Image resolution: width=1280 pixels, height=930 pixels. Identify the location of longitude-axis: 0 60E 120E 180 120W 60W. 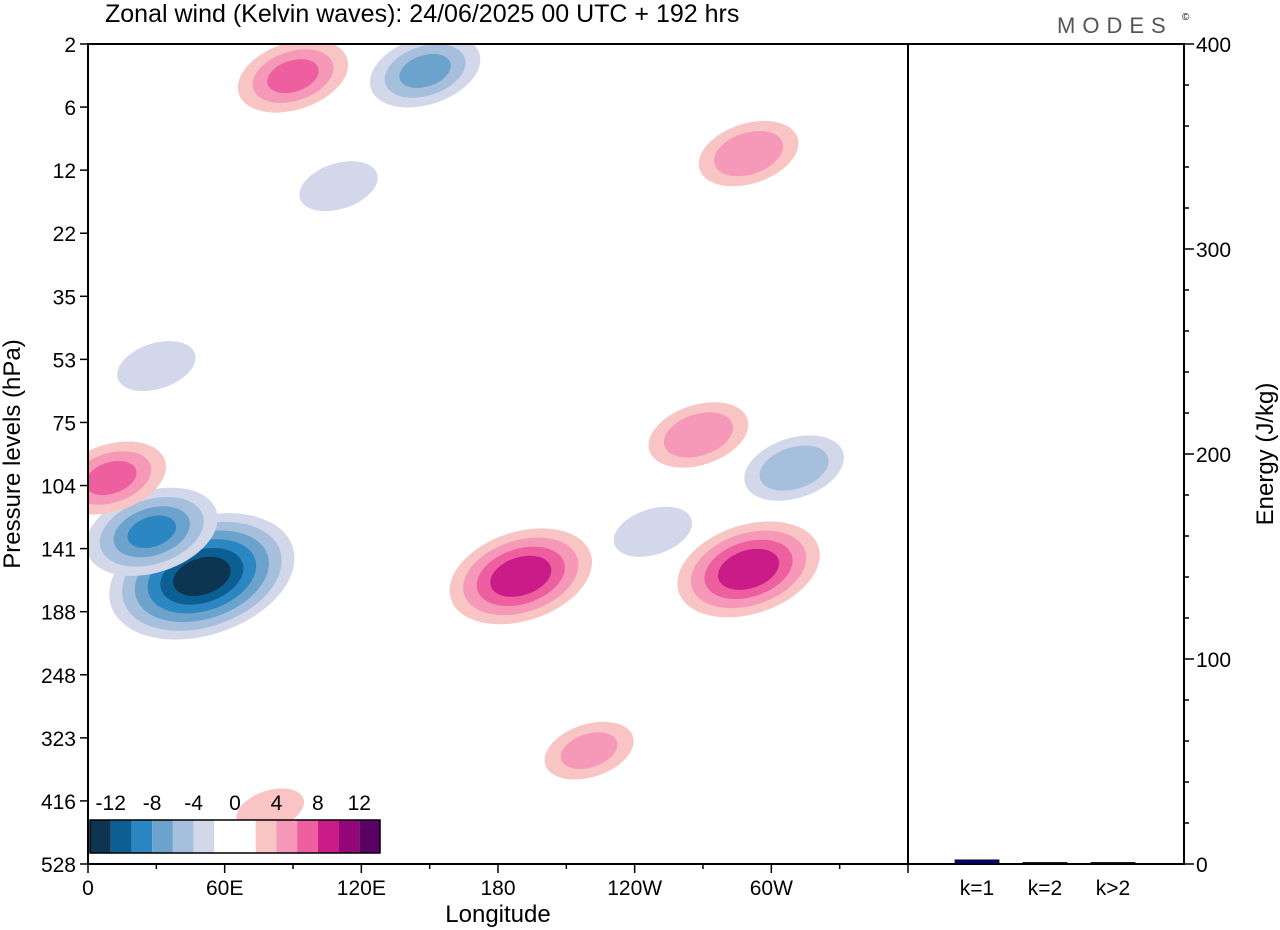
(495, 882).